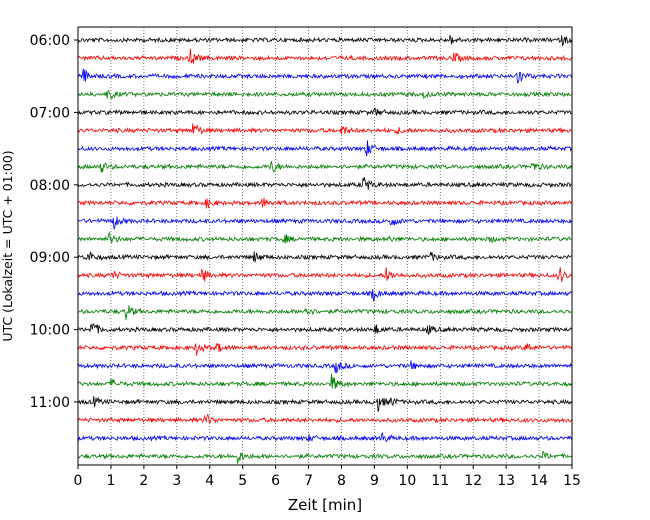  Describe the element at coordinates (473, 481) in the screenshot. I see `x-tick-label: 12` at that location.